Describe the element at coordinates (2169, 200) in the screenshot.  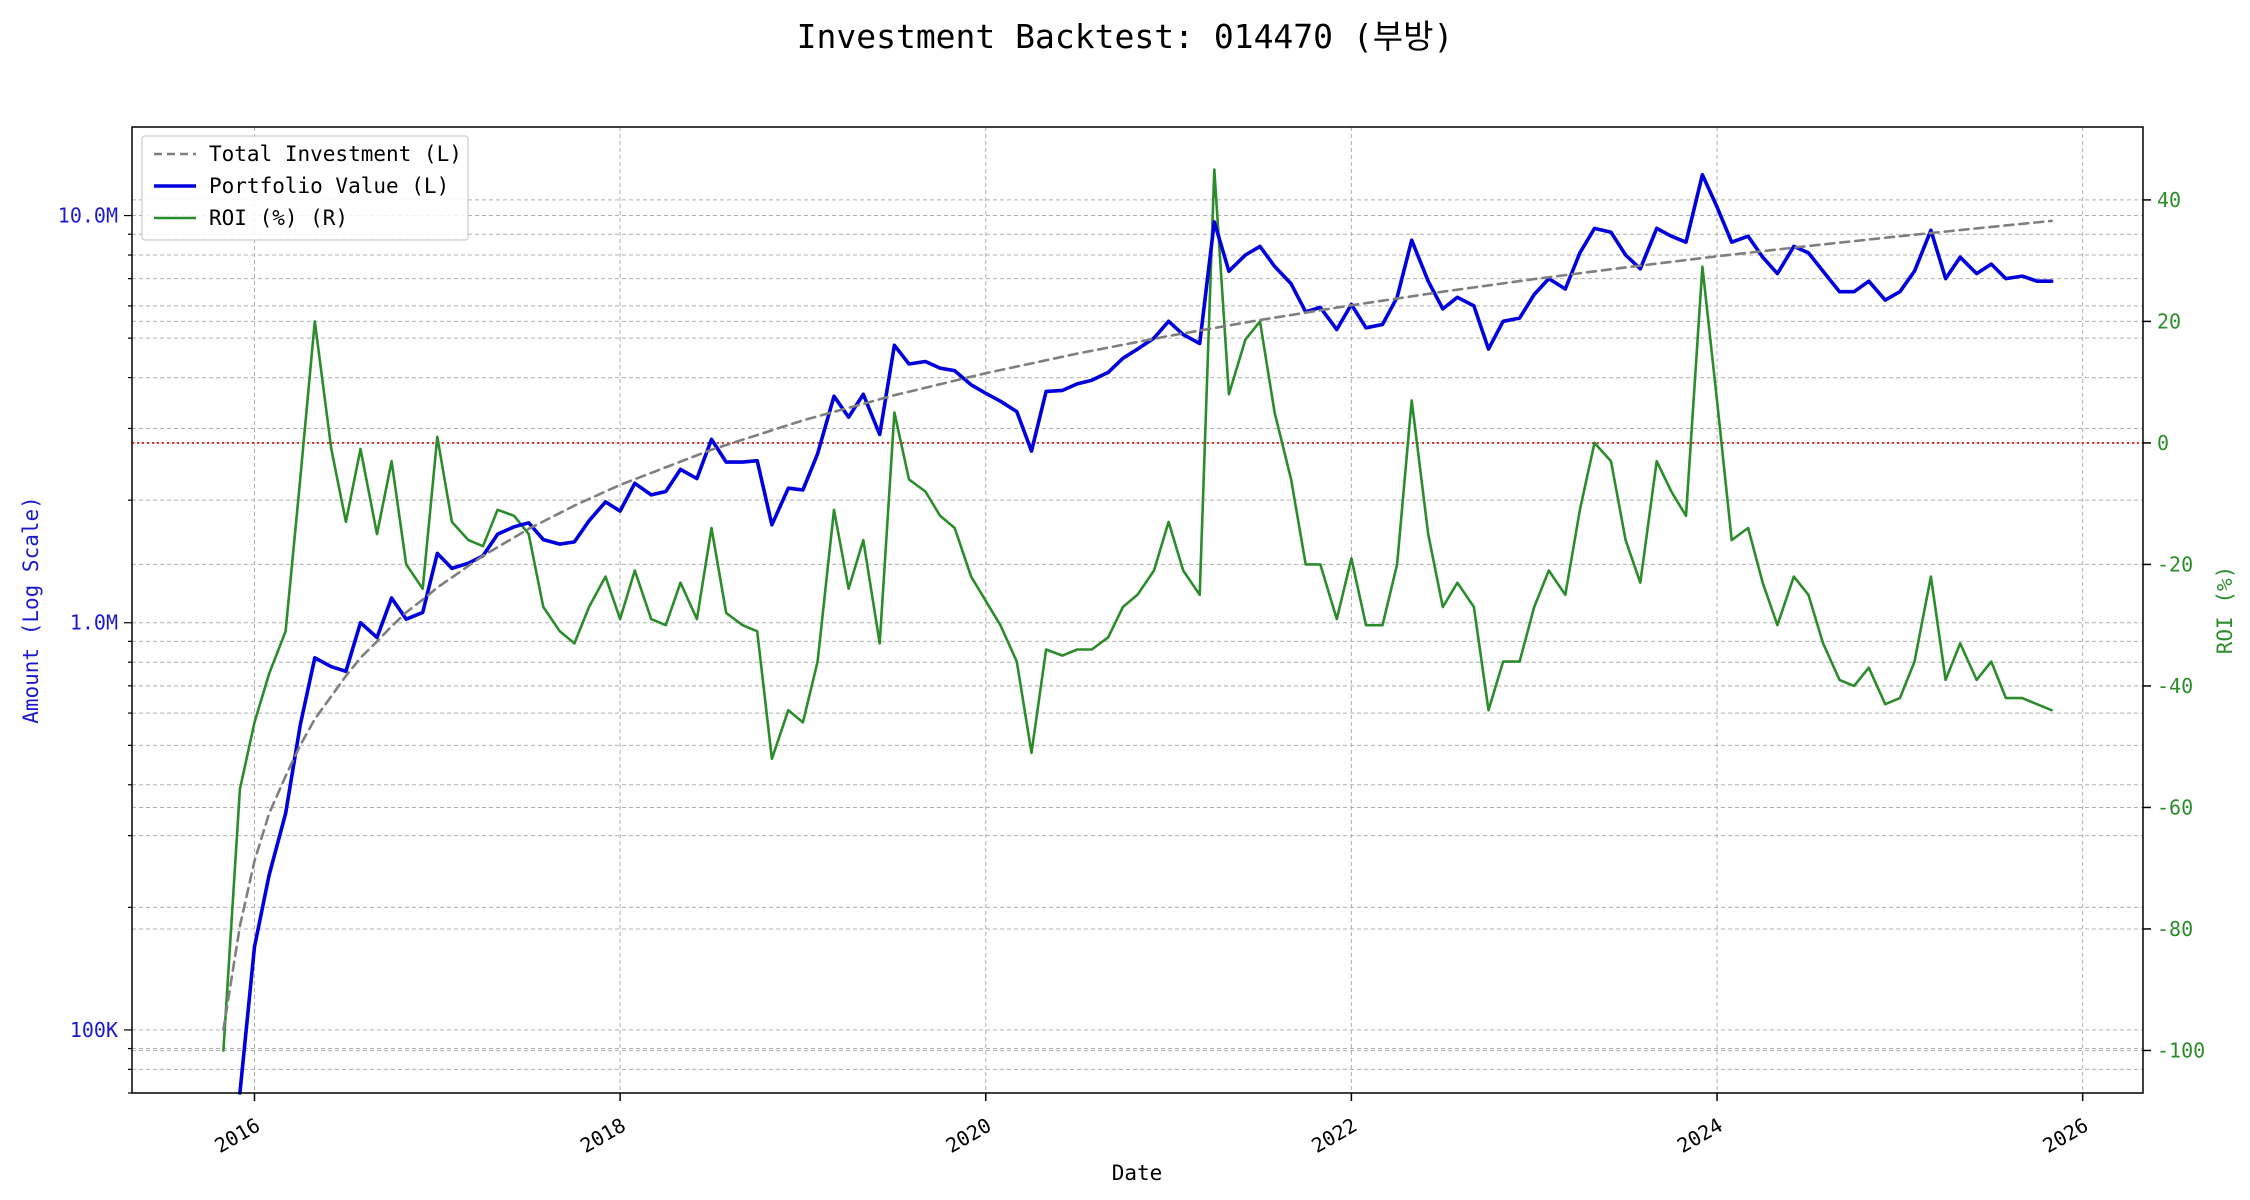
I see `right-tick-label: 40` at that location.